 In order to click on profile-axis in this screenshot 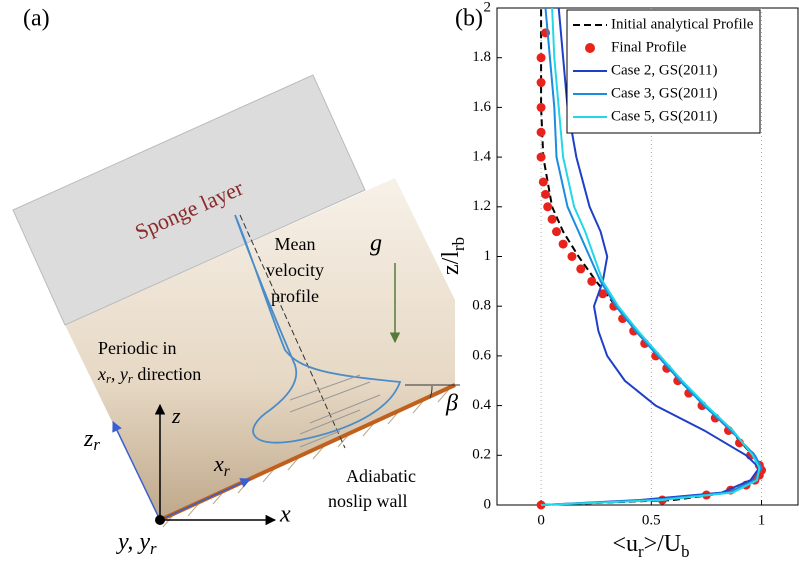, I will do `click(292, 331)`.